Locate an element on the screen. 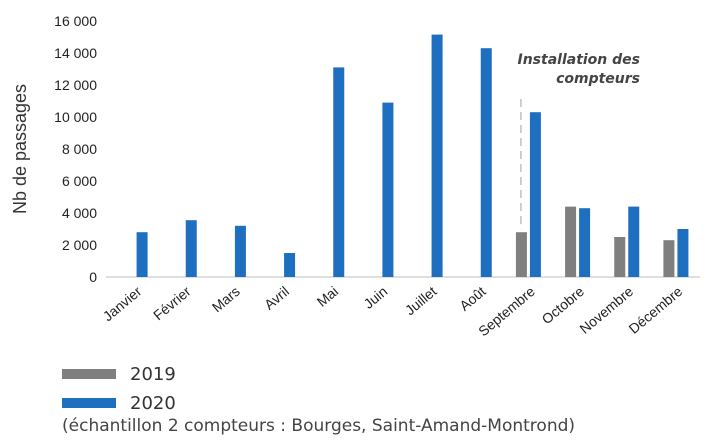 The image size is (708, 445). bar-2020-juillet is located at coordinates (437, 155).